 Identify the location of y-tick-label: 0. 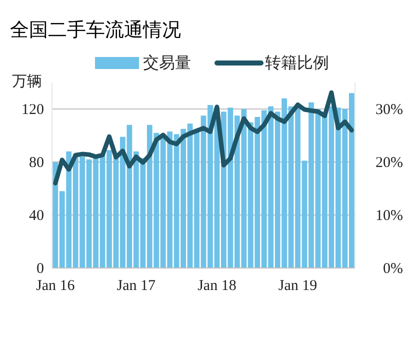
(40, 269).